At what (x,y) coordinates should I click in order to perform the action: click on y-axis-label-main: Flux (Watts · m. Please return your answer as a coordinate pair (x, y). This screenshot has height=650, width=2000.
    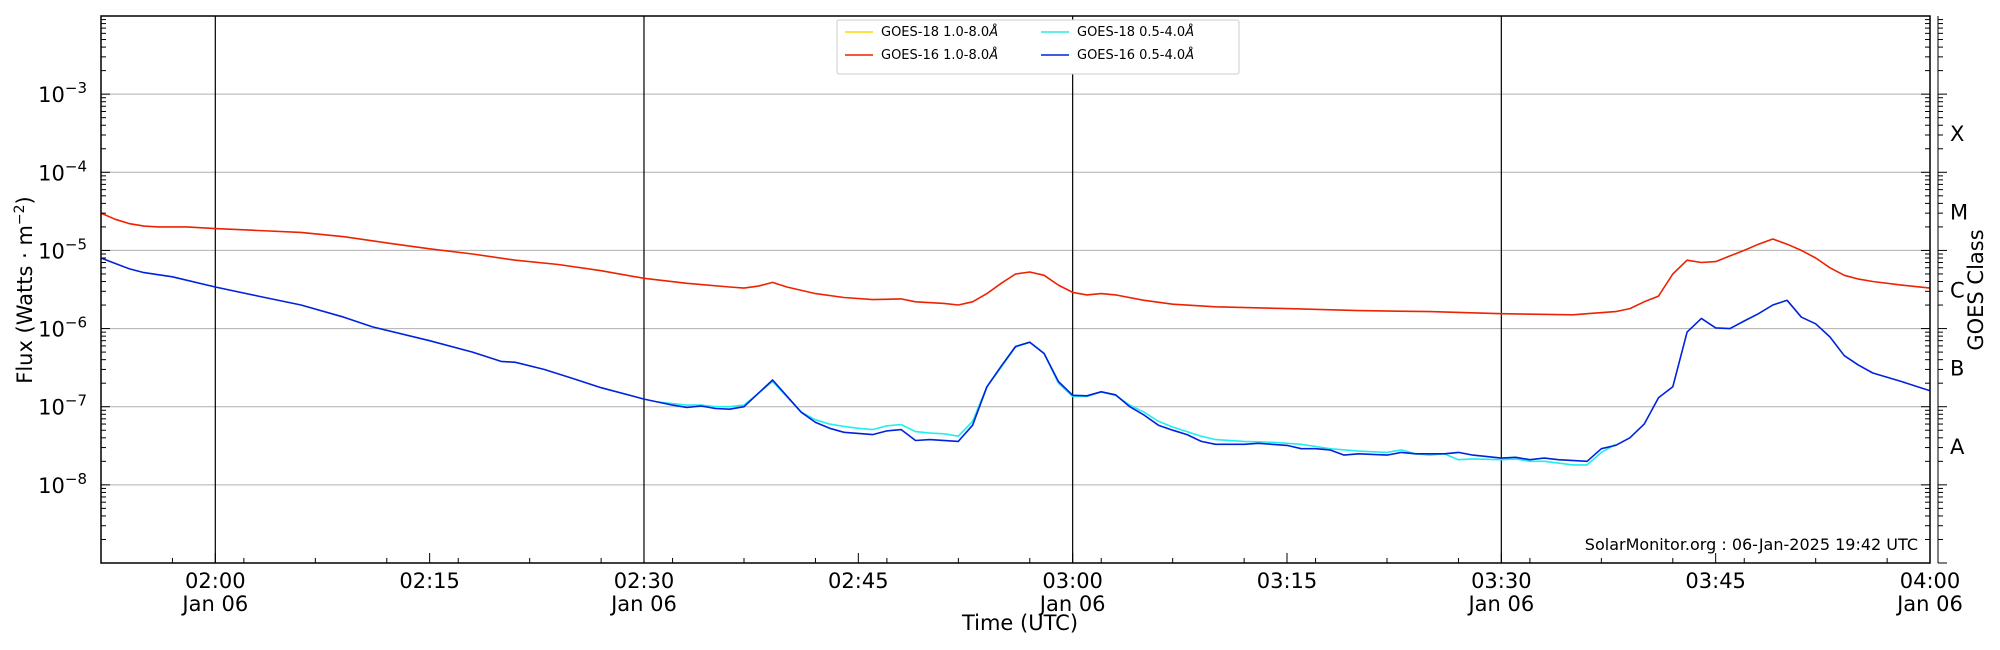
    Looking at the image, I should click on (25, 304).